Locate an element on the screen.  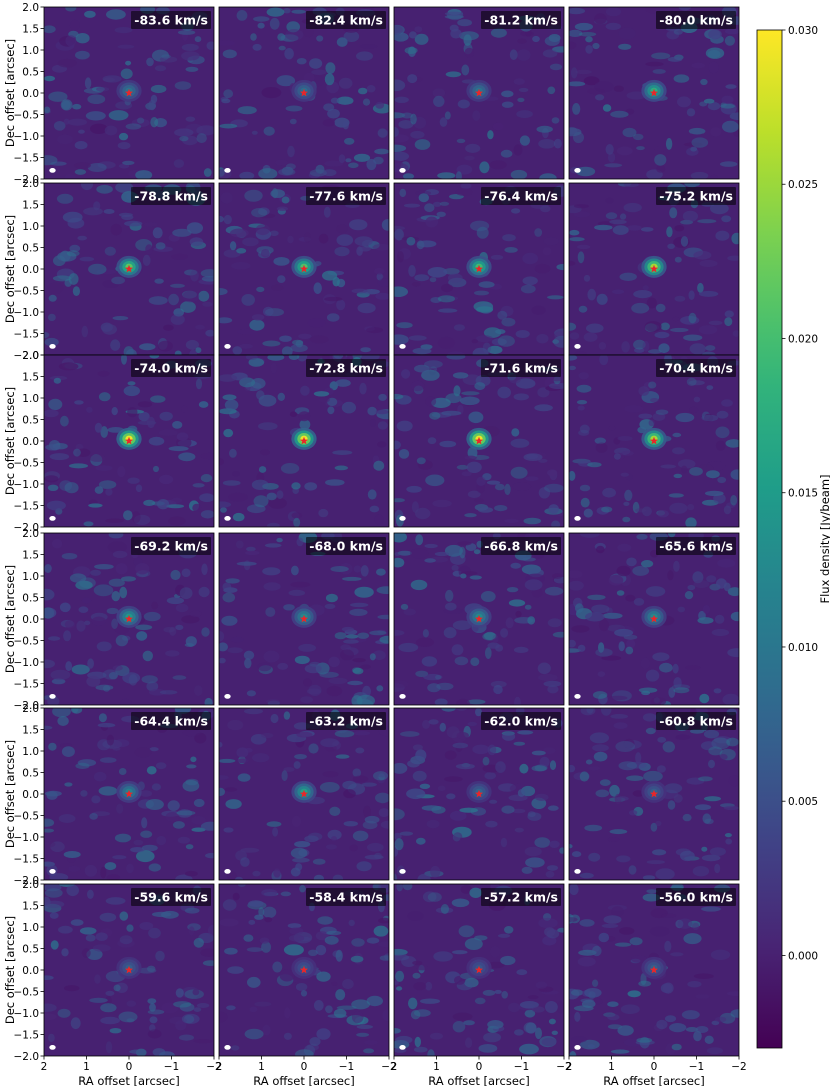
colorbar-gradient is located at coordinates (769, 539).